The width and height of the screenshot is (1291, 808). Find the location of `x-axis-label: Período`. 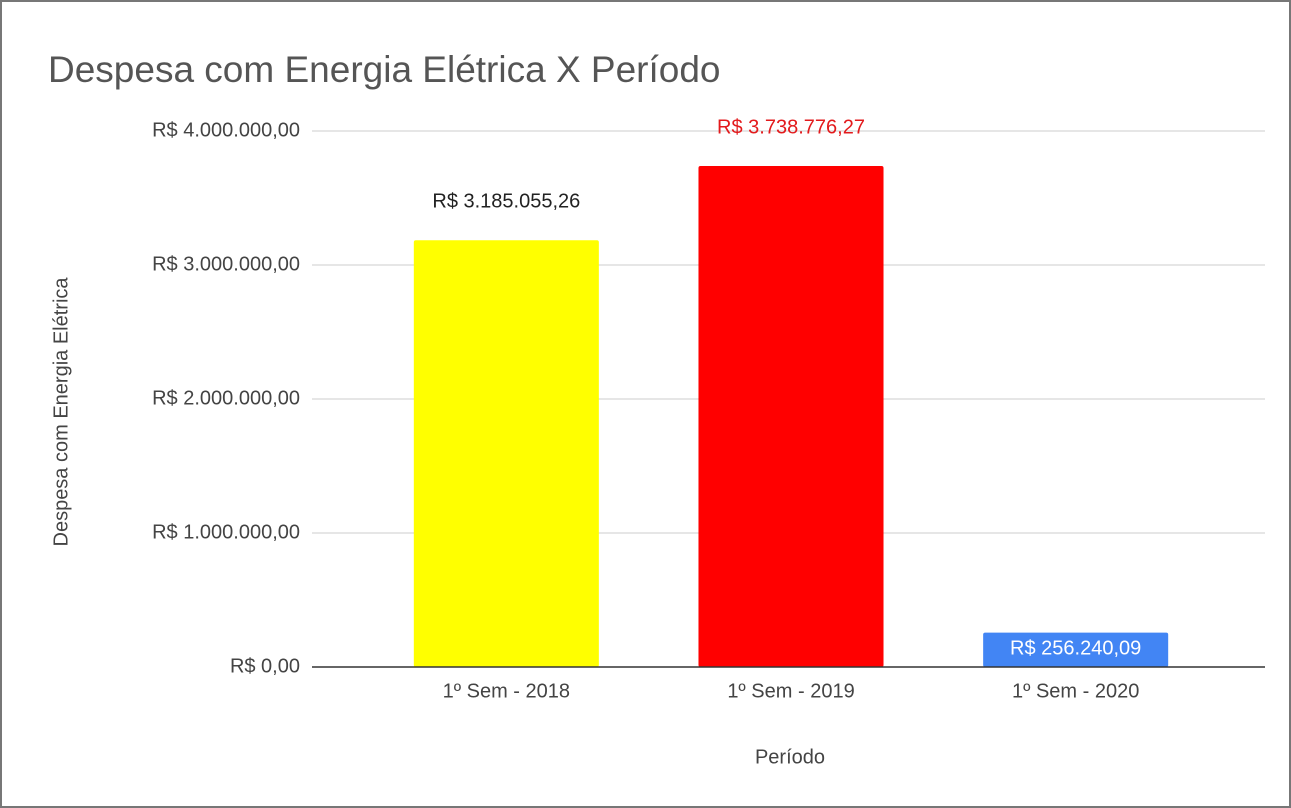

x-axis-label: Período is located at coordinates (790, 757).